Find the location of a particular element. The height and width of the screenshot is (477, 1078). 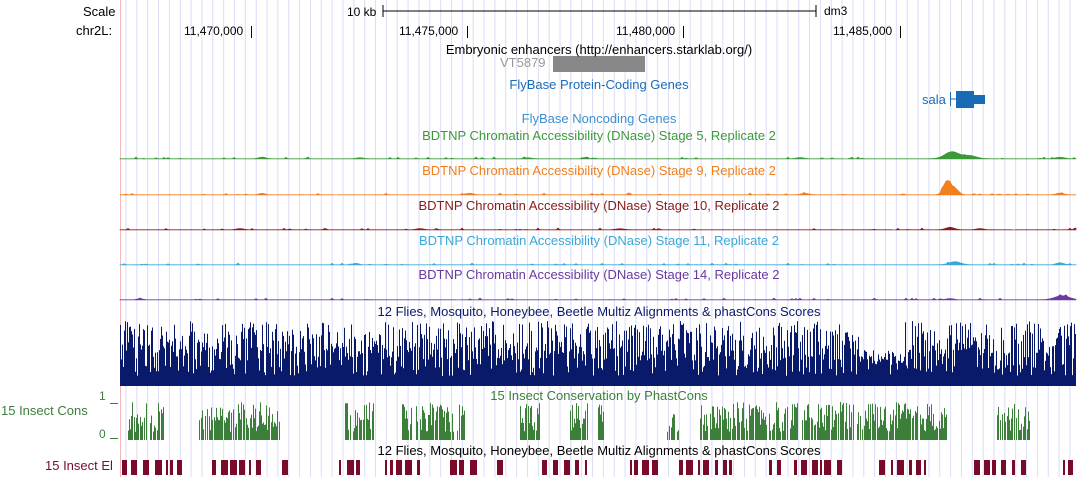

dnase-stage10-signal is located at coordinates (598, 228).